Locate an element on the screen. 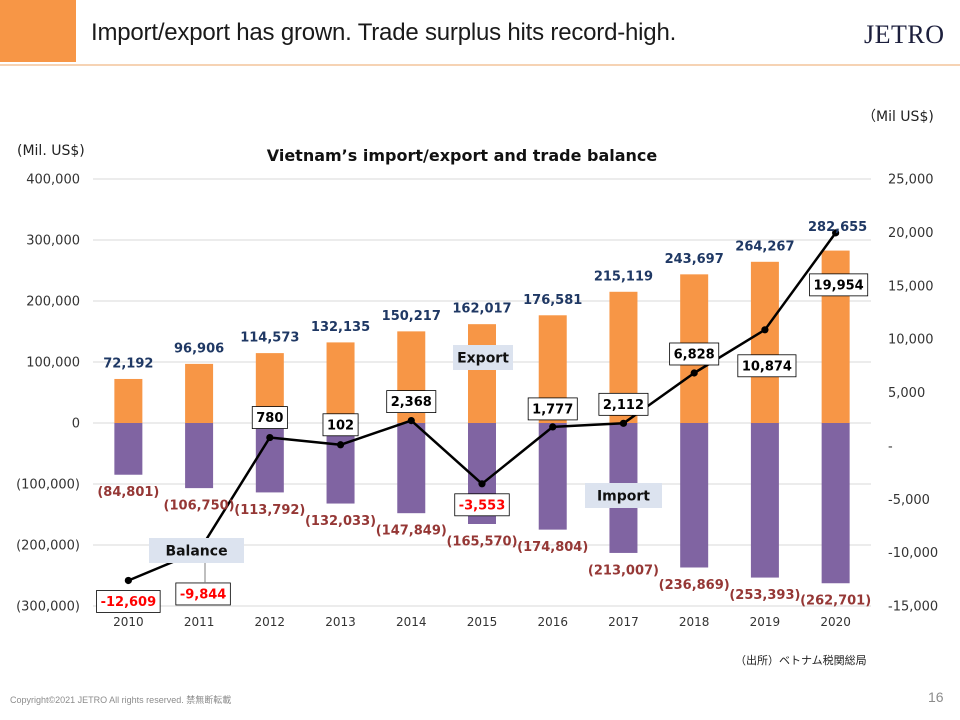  balance-data-label-2010: -12,609 is located at coordinates (128, 601).